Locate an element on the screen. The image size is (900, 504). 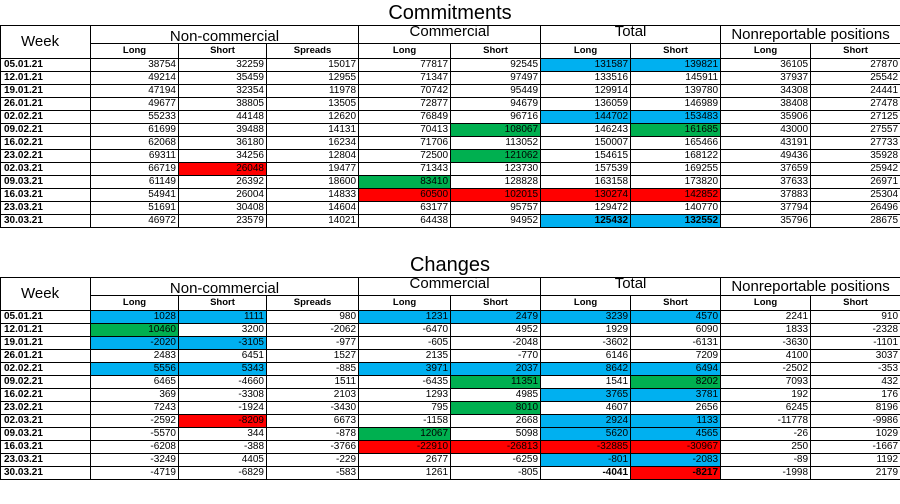
week-cell: 19.01.21 is located at coordinates (45, 343).